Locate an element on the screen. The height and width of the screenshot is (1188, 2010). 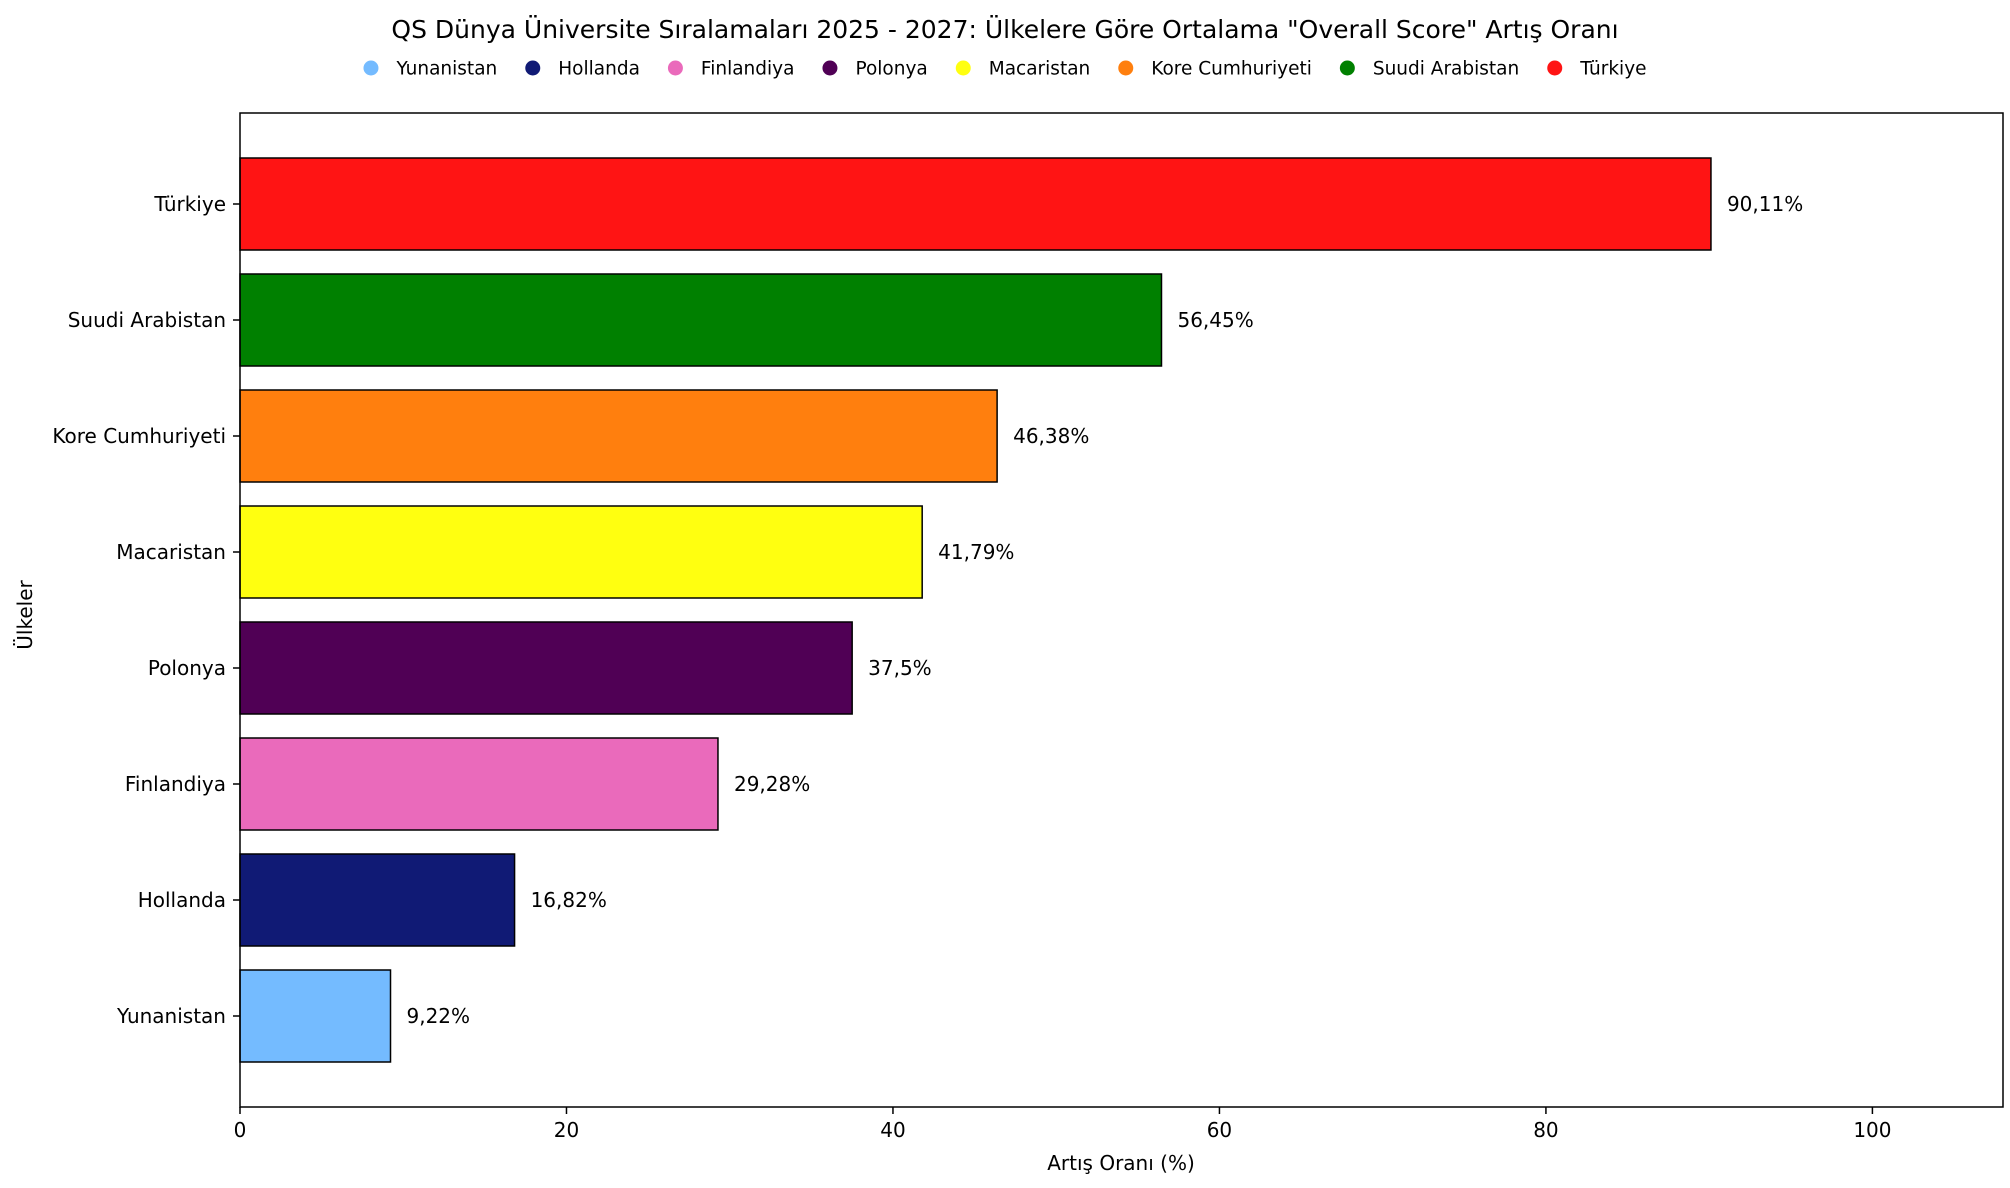
legend-label-polonya: Polonya is located at coordinates (891, 69).